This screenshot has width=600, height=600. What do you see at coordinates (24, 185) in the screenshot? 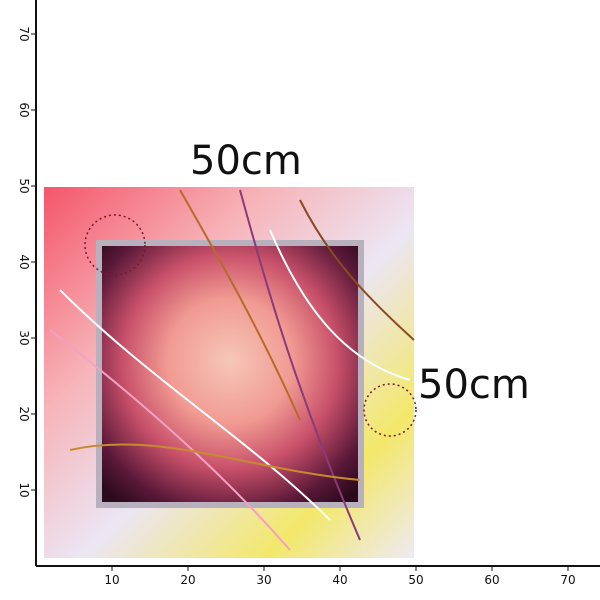
I see `y-tick-label: 50` at bounding box center [24, 185].